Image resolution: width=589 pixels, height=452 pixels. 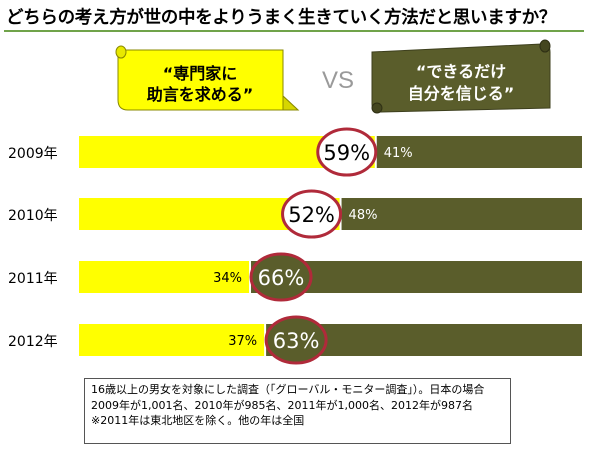 I want to click on category-label-1: 2010年, so click(x=33, y=216).